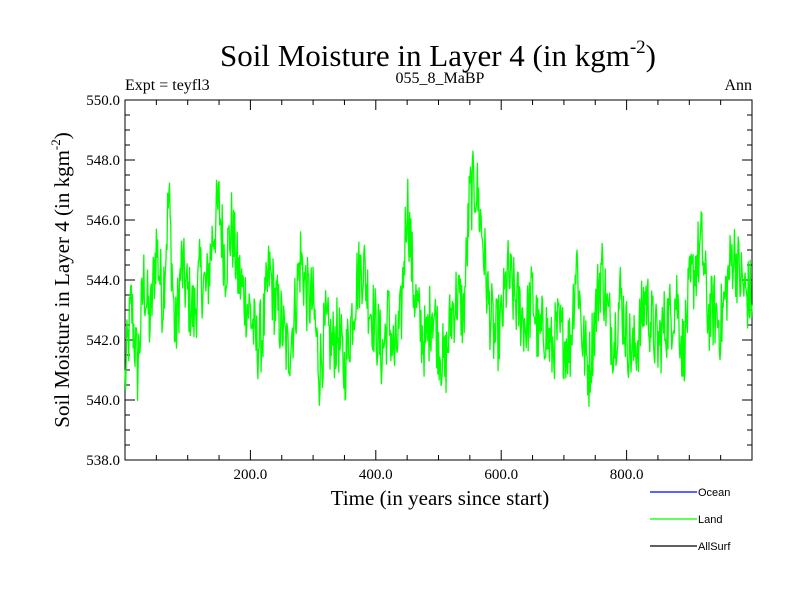  Describe the element at coordinates (103, 101) in the screenshot. I see `y-tick-label: 550.0` at that location.